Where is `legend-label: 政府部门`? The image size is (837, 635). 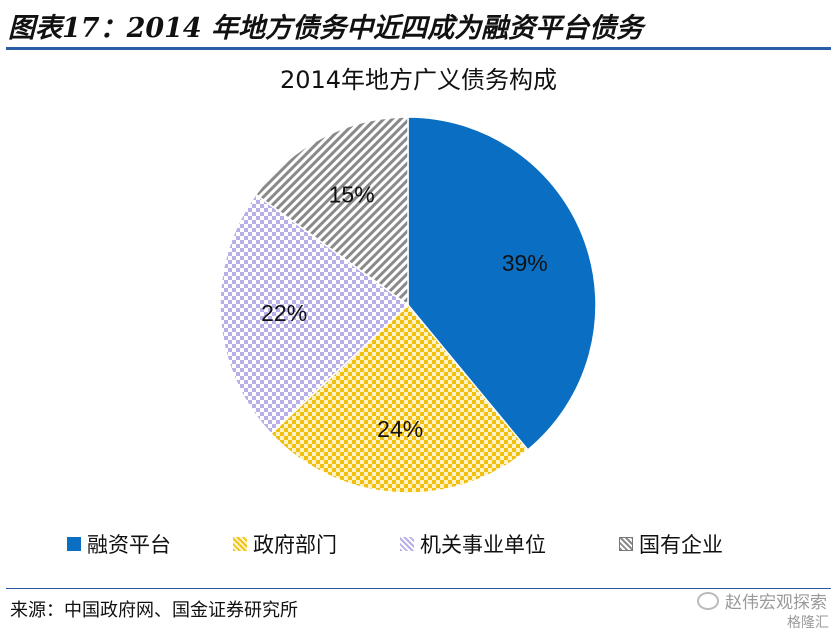 legend-label: 政府部门 is located at coordinates (295, 545).